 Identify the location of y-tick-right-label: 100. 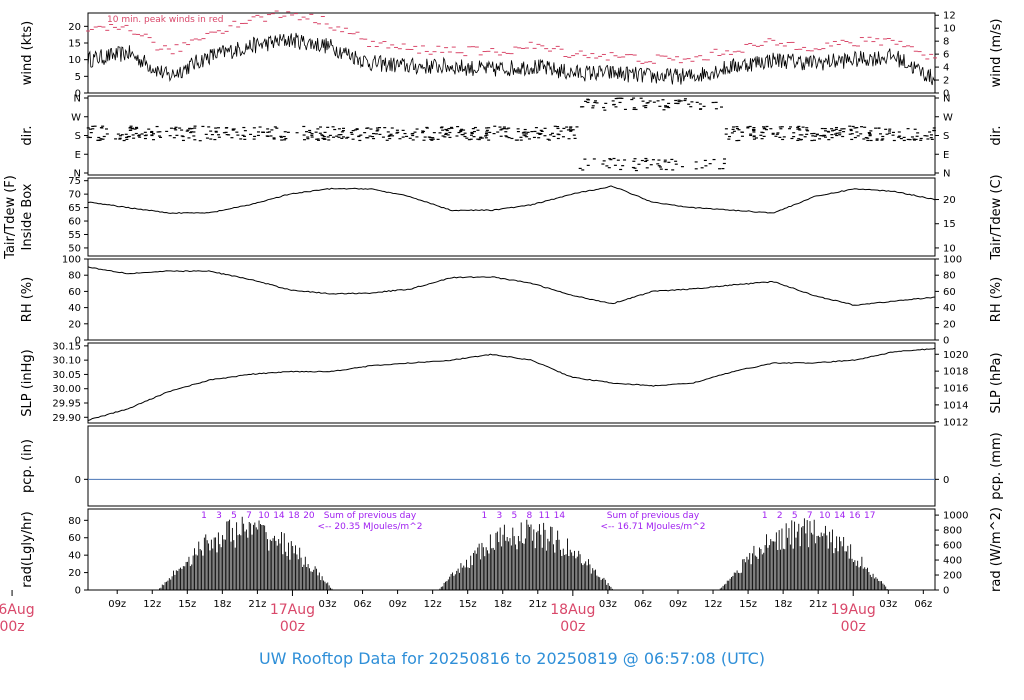
(952, 260).